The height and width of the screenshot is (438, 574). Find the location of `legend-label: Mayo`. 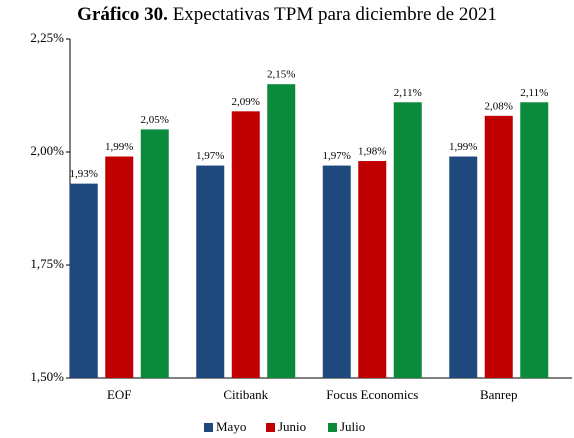

legend-label: Mayo is located at coordinates (231, 426).